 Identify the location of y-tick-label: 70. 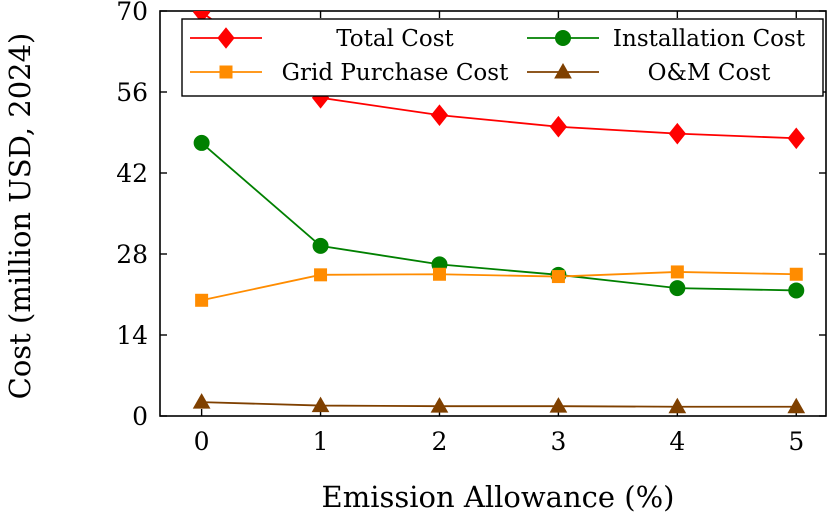
(132, 13).